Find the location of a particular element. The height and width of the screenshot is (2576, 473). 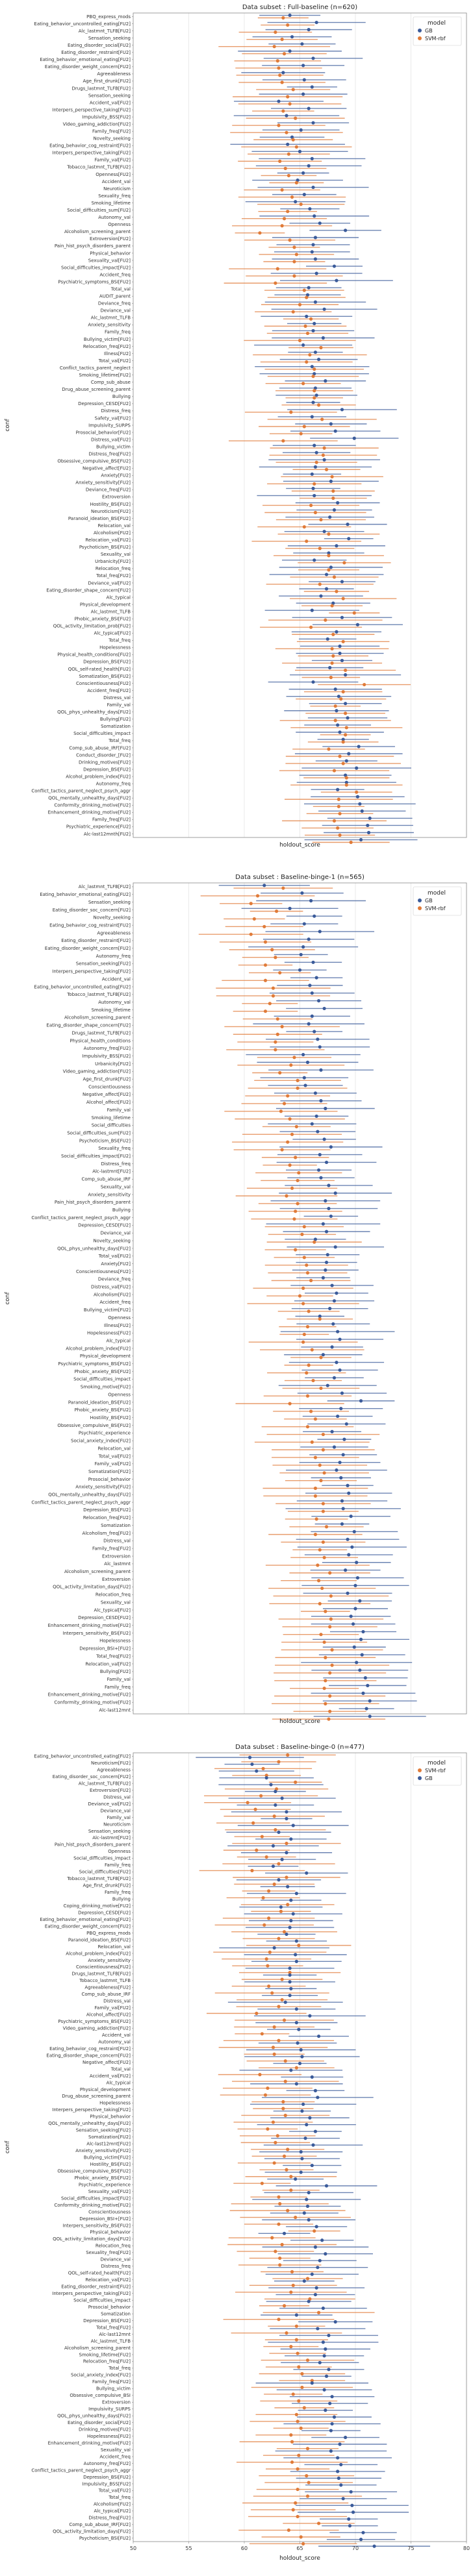

y-tick-label: Conscientiousness[FU2] is located at coordinates (104, 1271).